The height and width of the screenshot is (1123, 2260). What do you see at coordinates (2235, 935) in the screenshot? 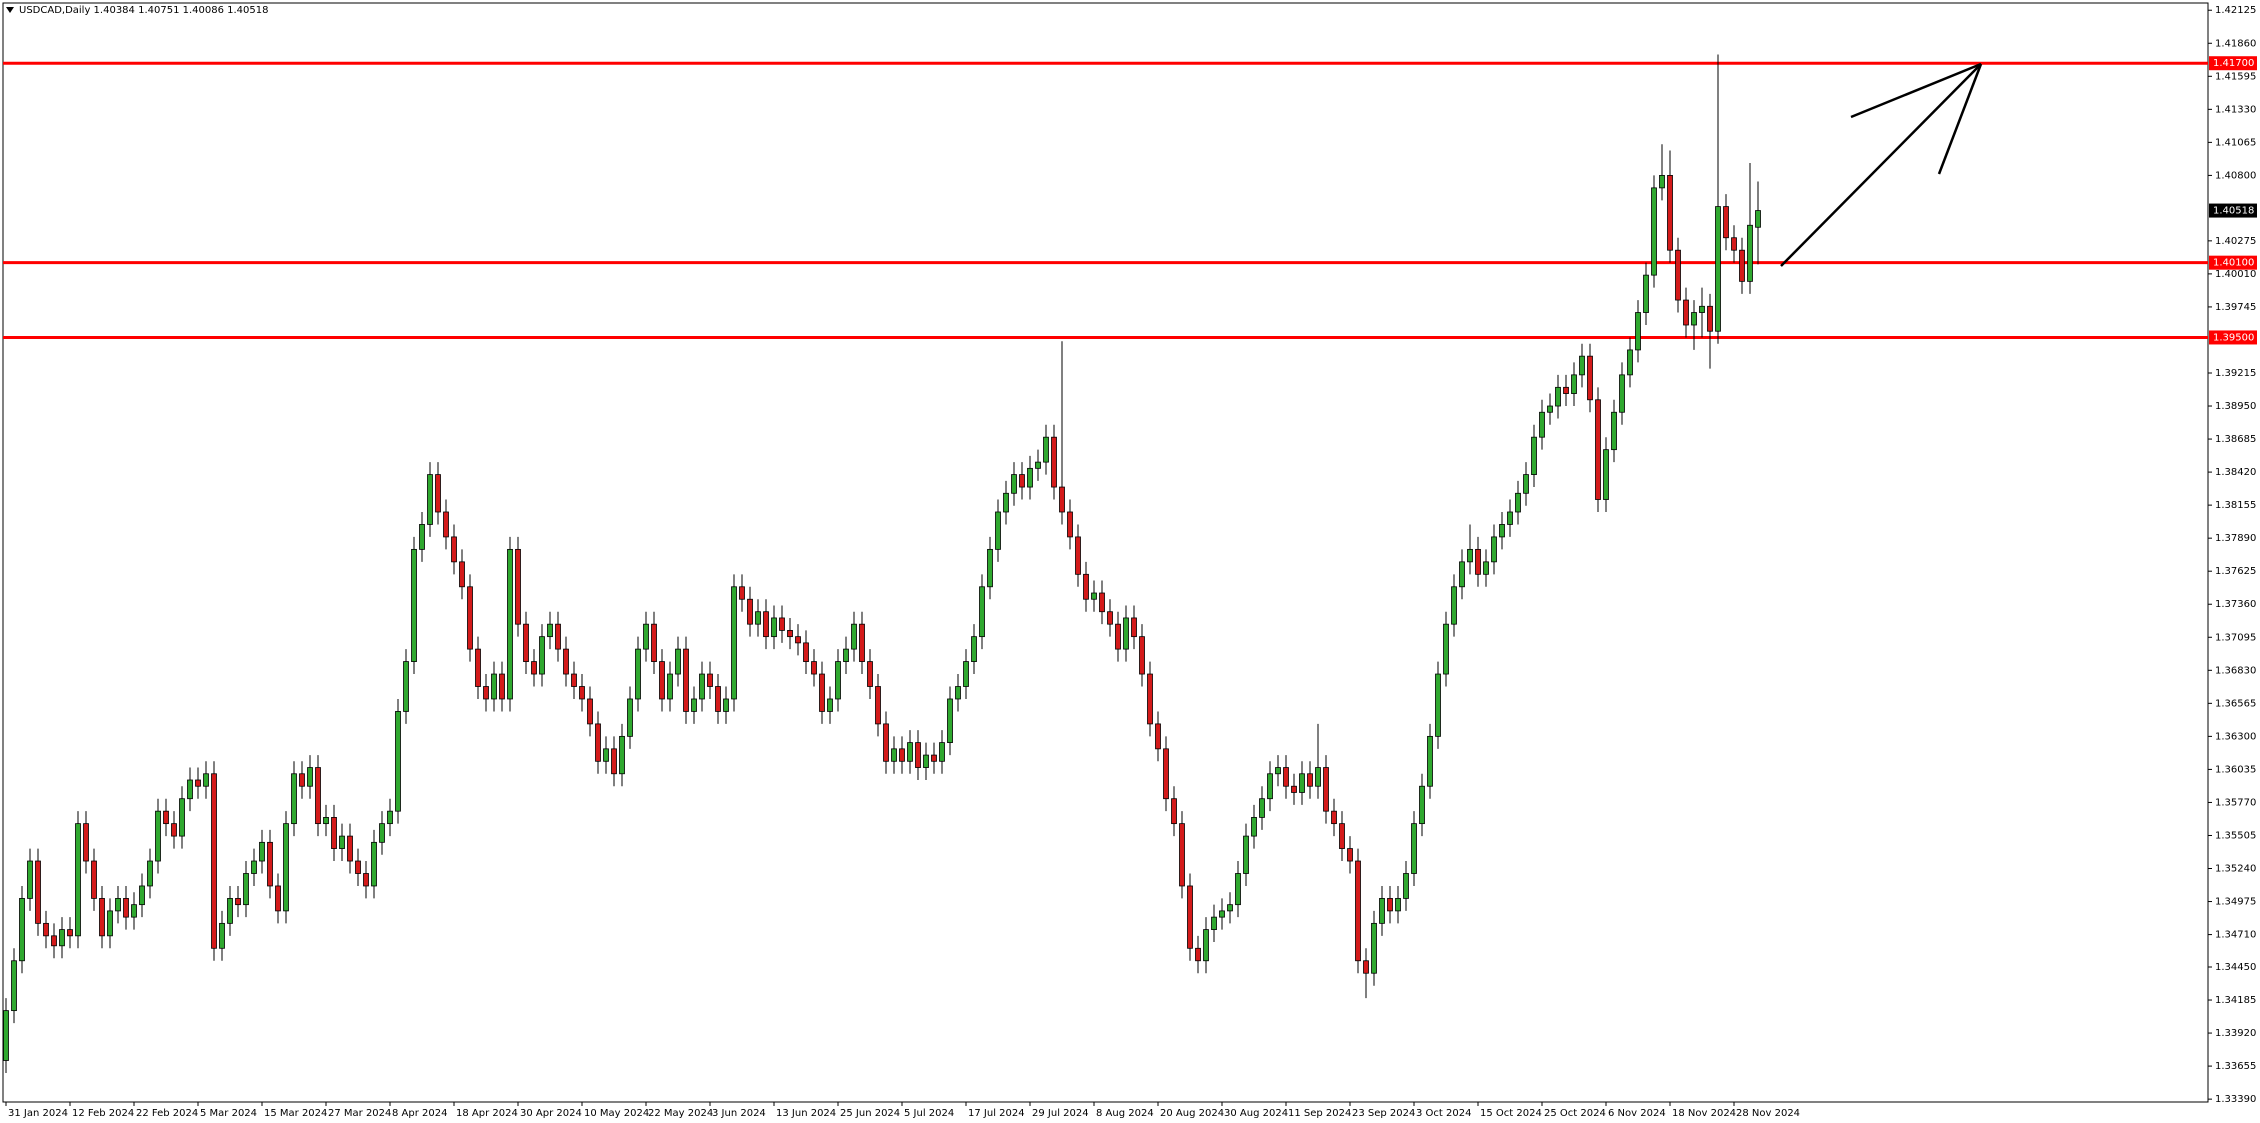
I see `y-tick-label: 1.34710` at bounding box center [2235, 935].